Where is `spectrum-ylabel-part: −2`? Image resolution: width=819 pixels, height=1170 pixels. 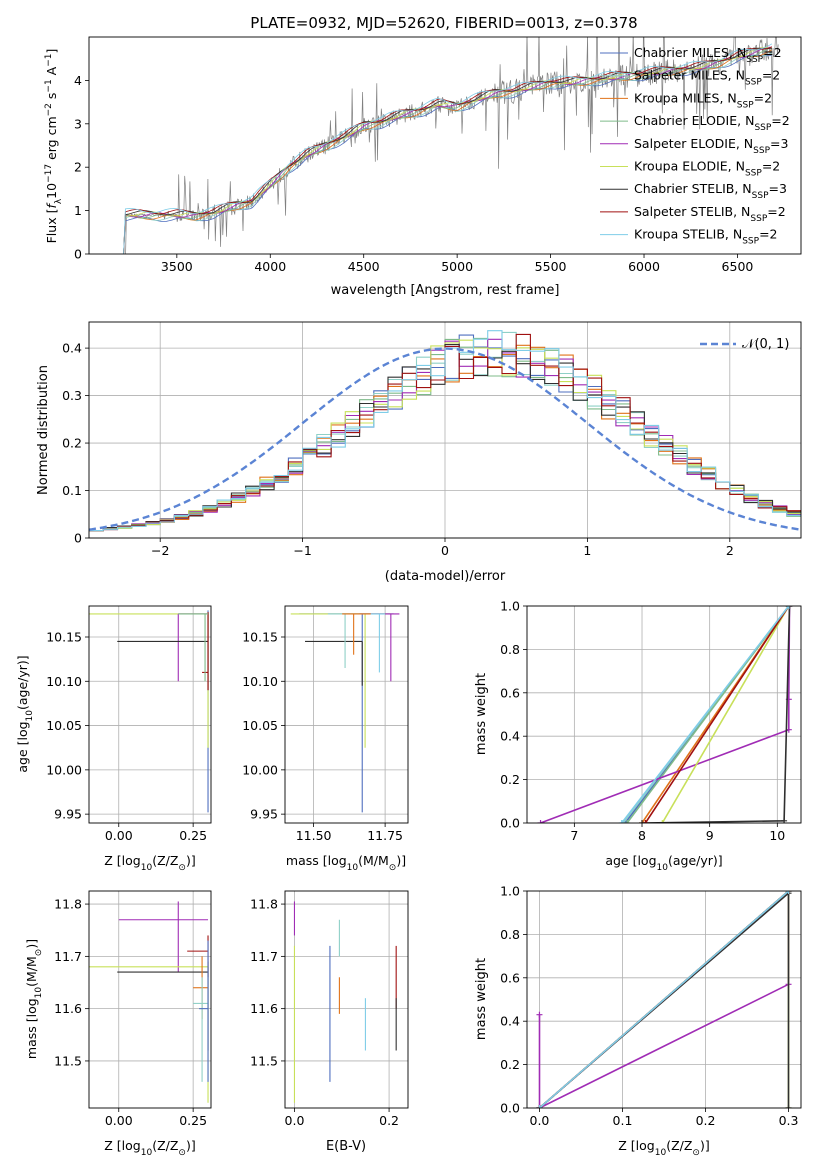
spectrum-ylabel-part: −2 is located at coordinates (49, 109).